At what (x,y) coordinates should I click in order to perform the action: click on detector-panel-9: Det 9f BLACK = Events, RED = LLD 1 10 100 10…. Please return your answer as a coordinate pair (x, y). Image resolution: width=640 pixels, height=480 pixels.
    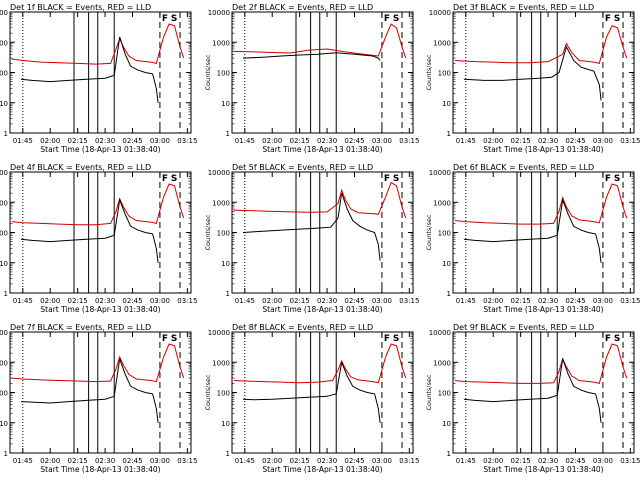
    Looking at the image, I should click on (532, 398).